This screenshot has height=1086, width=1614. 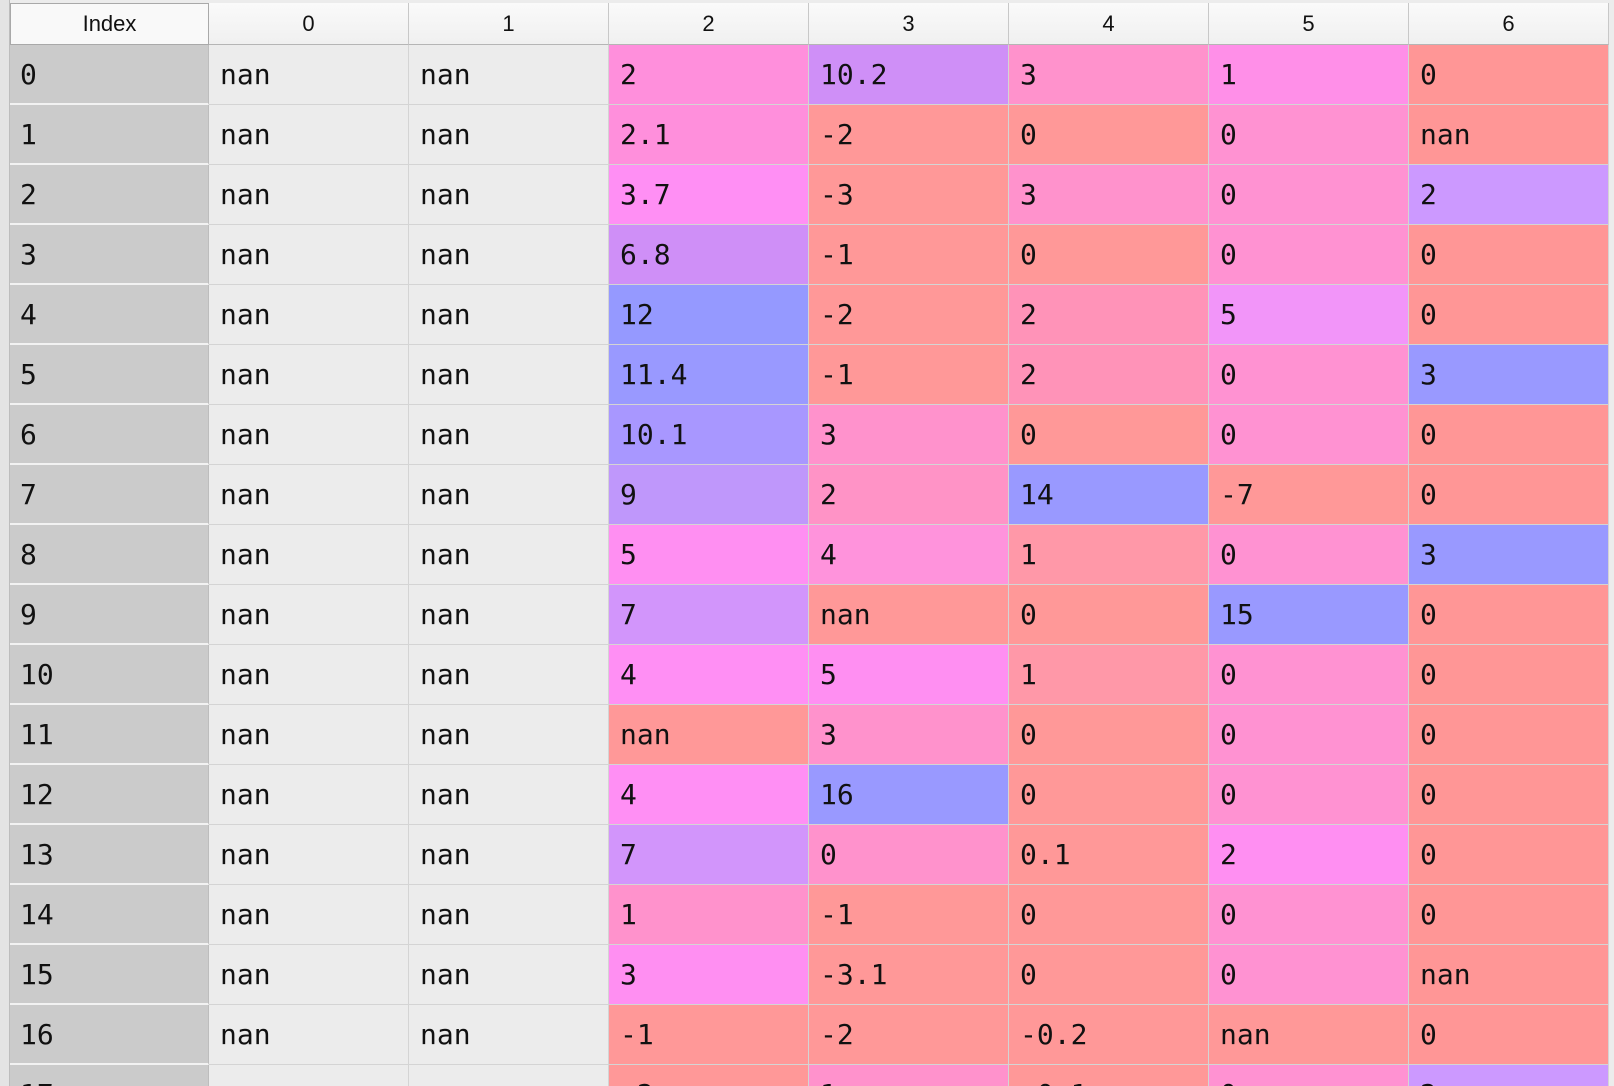 What do you see at coordinates (909, 195) in the screenshot?
I see `table-cell: -3` at bounding box center [909, 195].